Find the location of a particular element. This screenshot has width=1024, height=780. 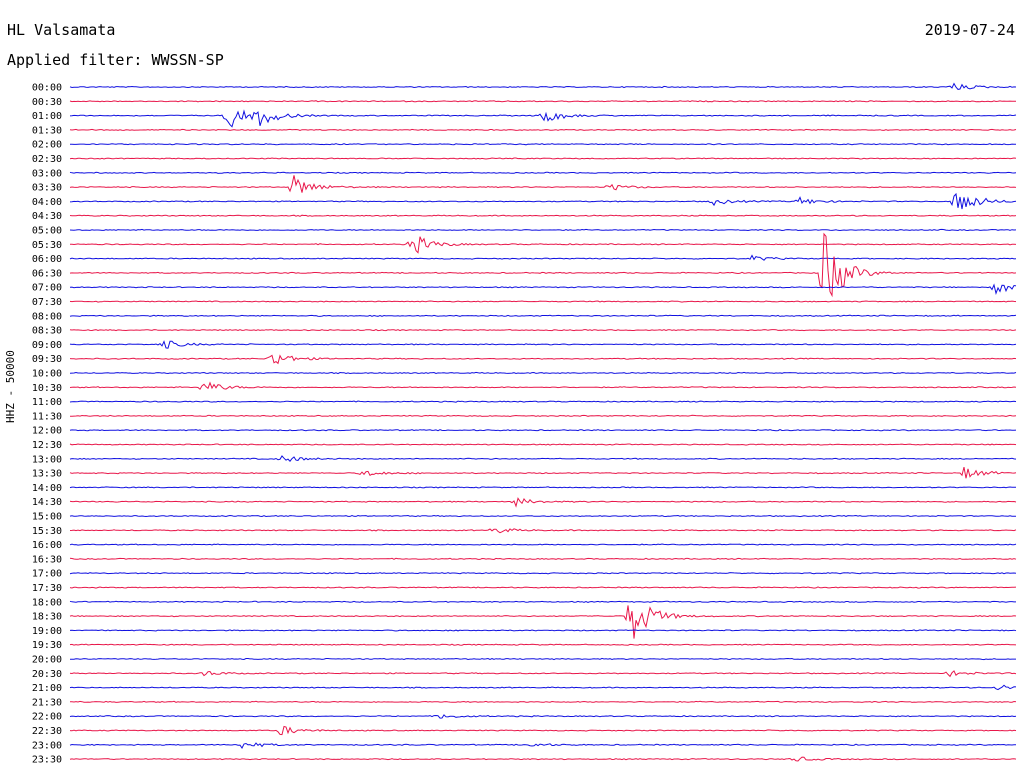

time-label: 12:30 is located at coordinates (47, 445).